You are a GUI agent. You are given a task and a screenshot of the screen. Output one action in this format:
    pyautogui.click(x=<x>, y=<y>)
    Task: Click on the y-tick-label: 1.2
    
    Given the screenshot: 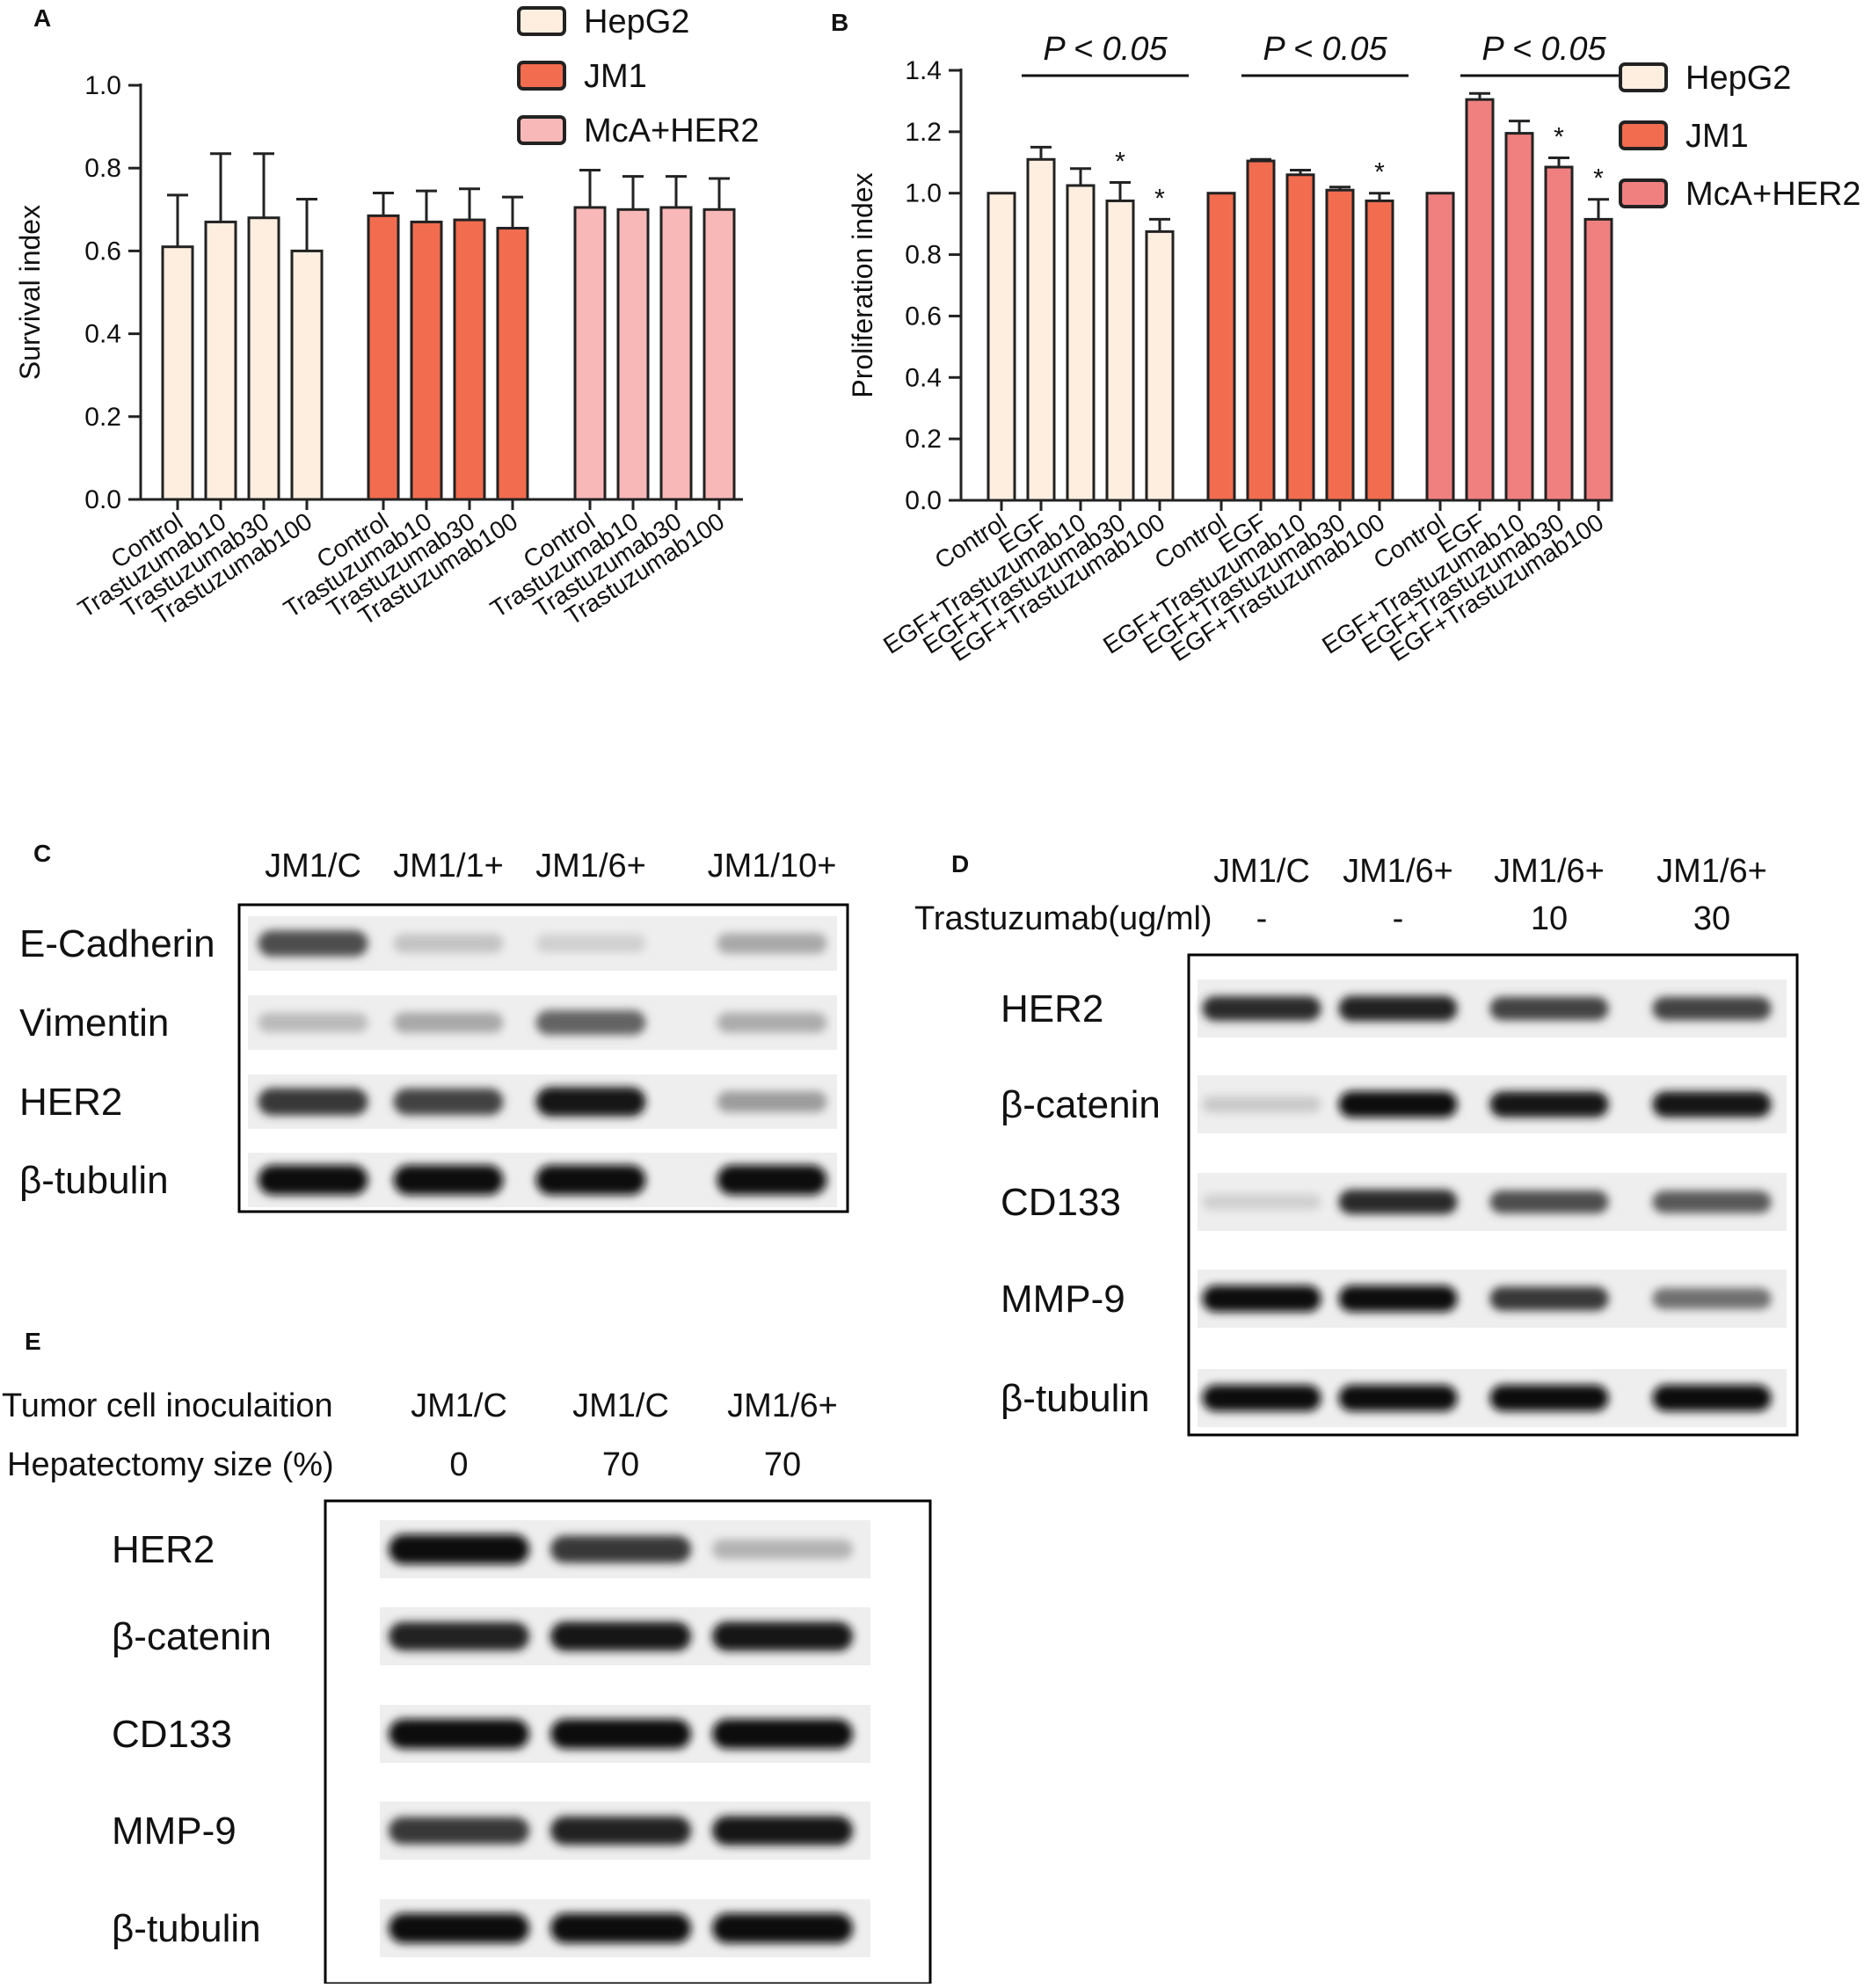 What is the action you would take?
    pyautogui.click(x=923, y=132)
    